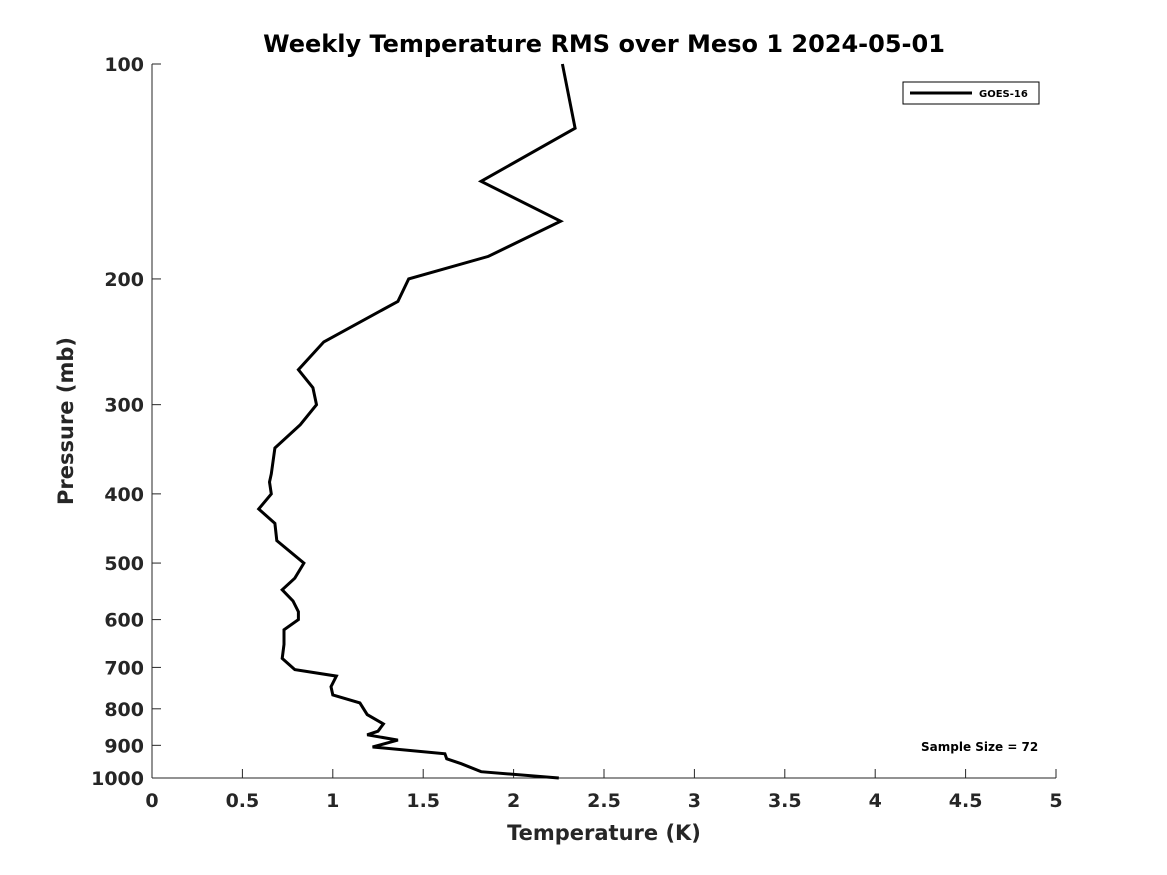  Describe the element at coordinates (124, 710) in the screenshot. I see `y-tick-label: 800` at that location.